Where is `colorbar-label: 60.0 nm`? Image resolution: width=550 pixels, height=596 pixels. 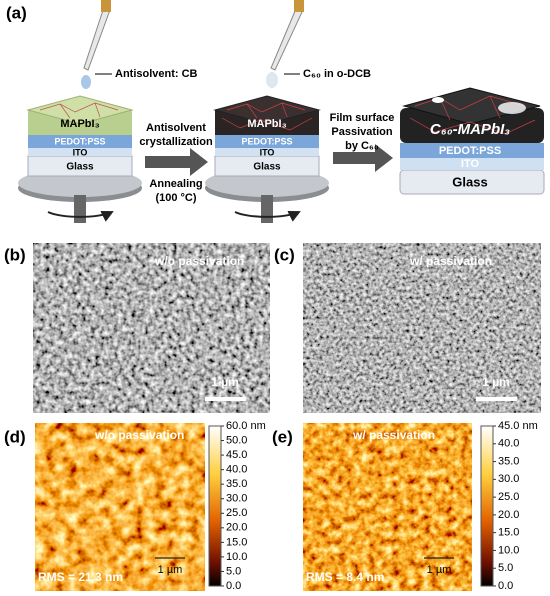 colorbar-label: 60.0 nm is located at coordinates (246, 426).